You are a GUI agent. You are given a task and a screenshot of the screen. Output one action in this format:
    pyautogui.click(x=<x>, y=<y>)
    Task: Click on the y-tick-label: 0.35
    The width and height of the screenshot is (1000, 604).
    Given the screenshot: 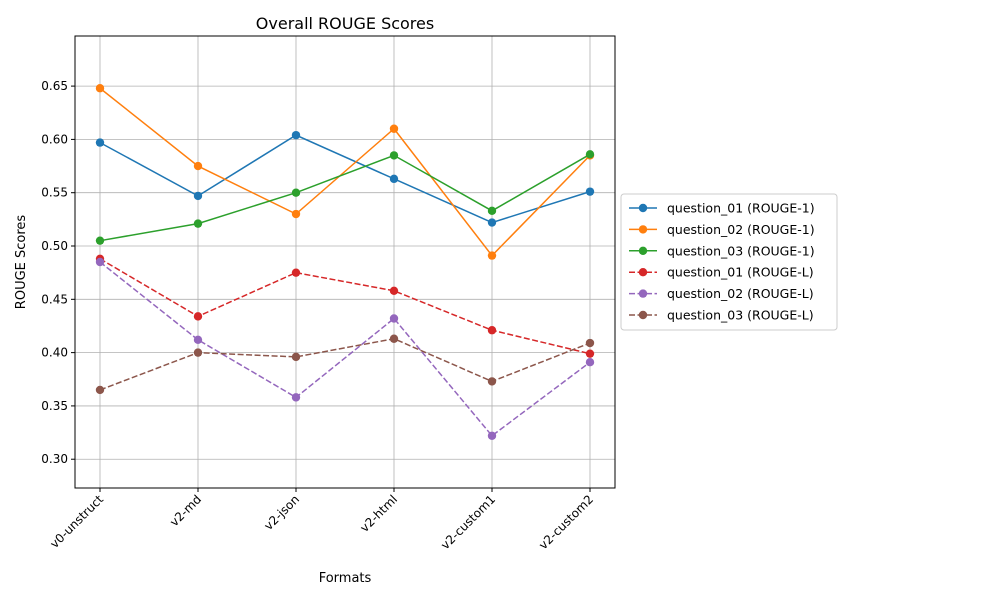 What is the action you would take?
    pyautogui.click(x=54, y=406)
    